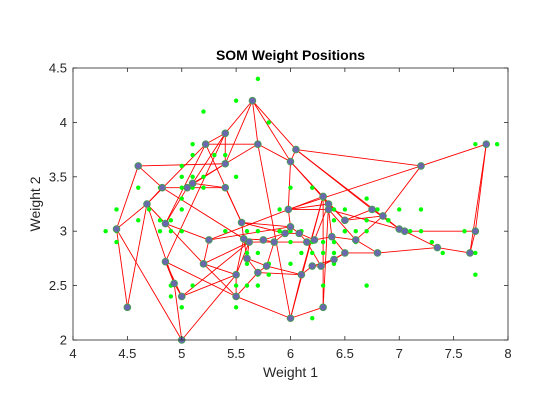  Describe the element at coordinates (345, 353) in the screenshot. I see `x-tick-label: 6.5` at that location.